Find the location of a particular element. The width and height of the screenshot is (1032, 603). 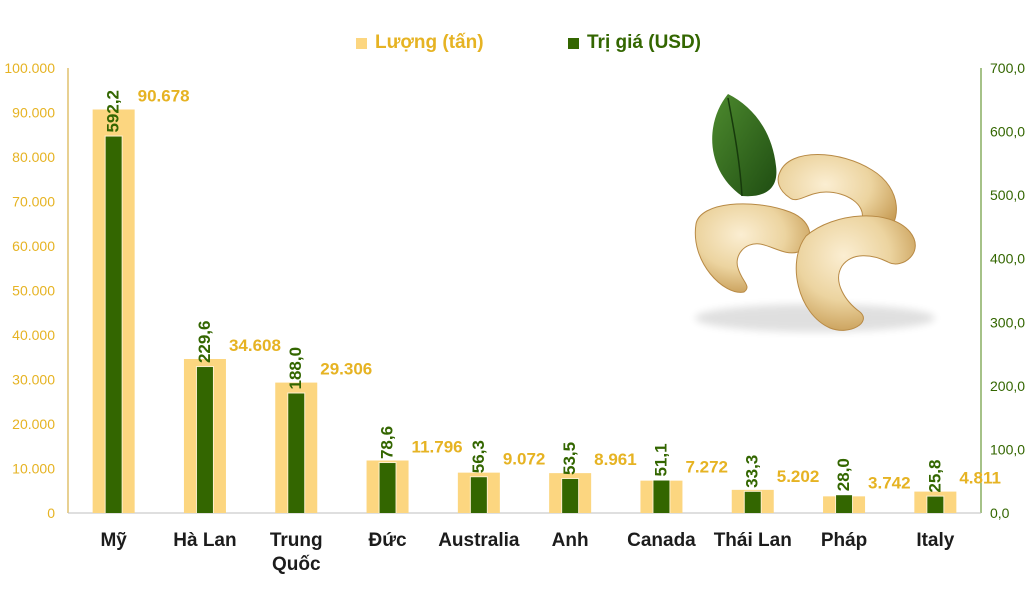

right-y-tick-label: 400,0 is located at coordinates (1007, 259).